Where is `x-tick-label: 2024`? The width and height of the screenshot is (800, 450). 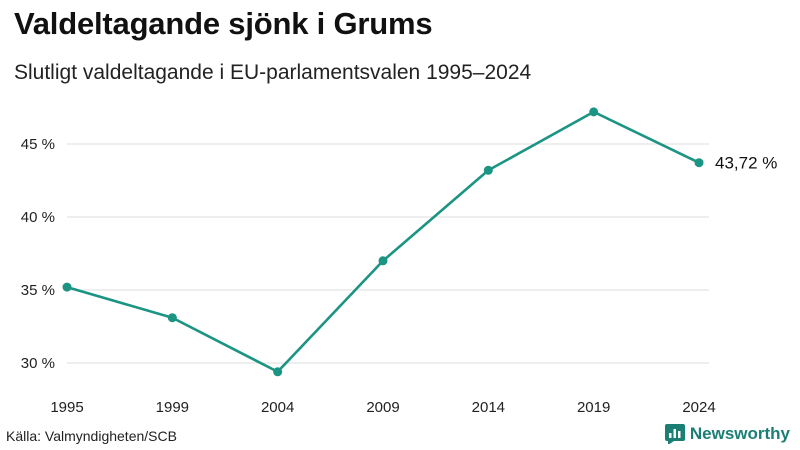
x-tick-label: 2024 is located at coordinates (698, 407).